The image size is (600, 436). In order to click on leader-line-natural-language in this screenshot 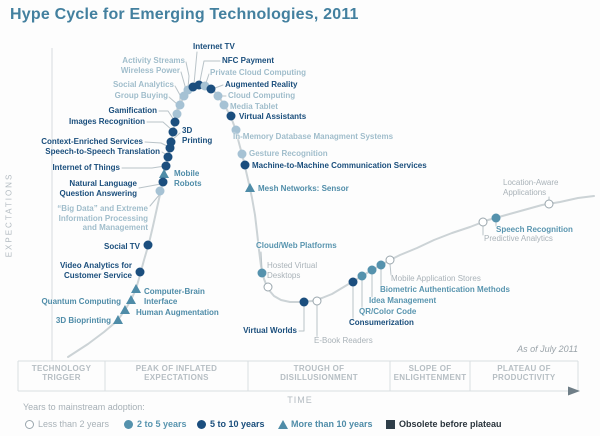, I will do `click(150, 186)`.